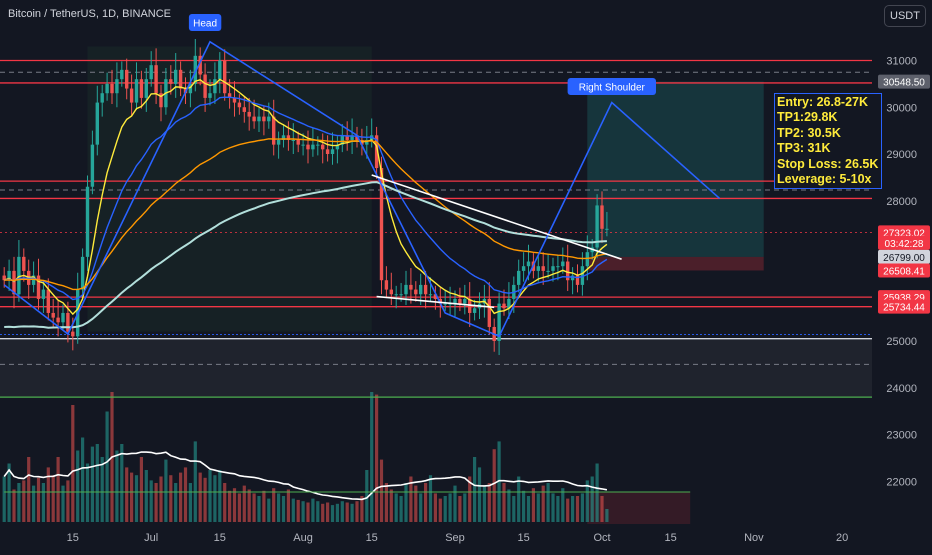 The height and width of the screenshot is (555, 932). What do you see at coordinates (675, 263) in the screenshot?
I see `long-position-stop-zone` at bounding box center [675, 263].